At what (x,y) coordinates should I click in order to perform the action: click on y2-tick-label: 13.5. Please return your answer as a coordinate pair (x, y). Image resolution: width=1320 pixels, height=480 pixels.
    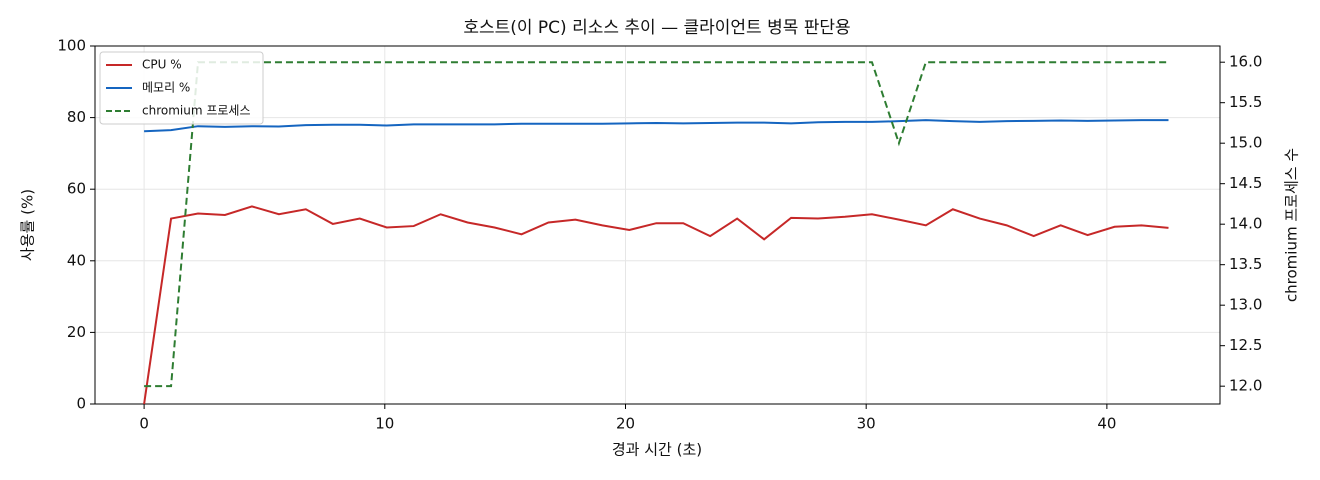
    Looking at the image, I should click on (1245, 264).